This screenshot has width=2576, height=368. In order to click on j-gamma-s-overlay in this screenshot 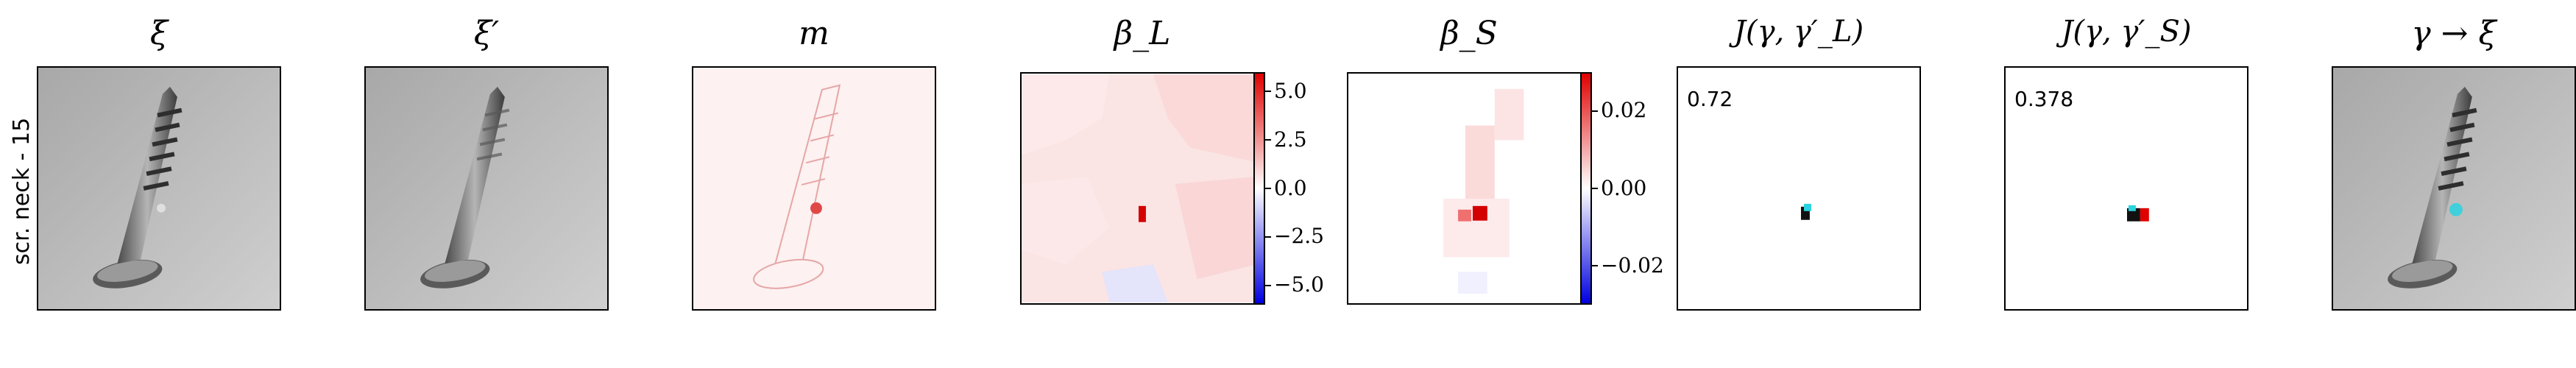, I will do `click(2137, 213)`.